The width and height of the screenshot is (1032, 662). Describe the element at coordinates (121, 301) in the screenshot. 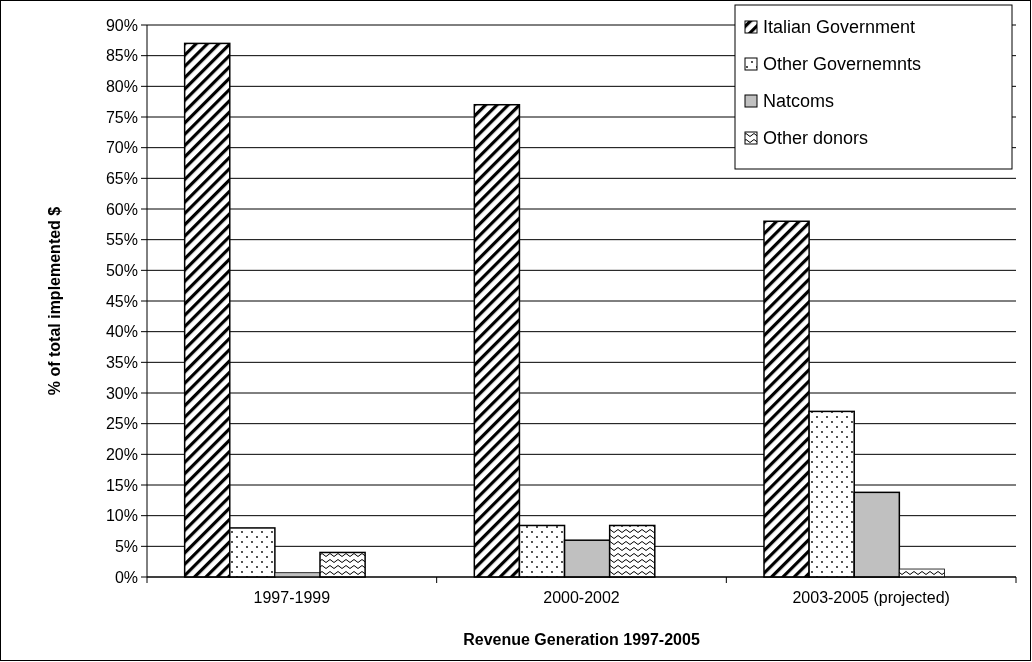

I see `y-tick-label: 45%` at that location.